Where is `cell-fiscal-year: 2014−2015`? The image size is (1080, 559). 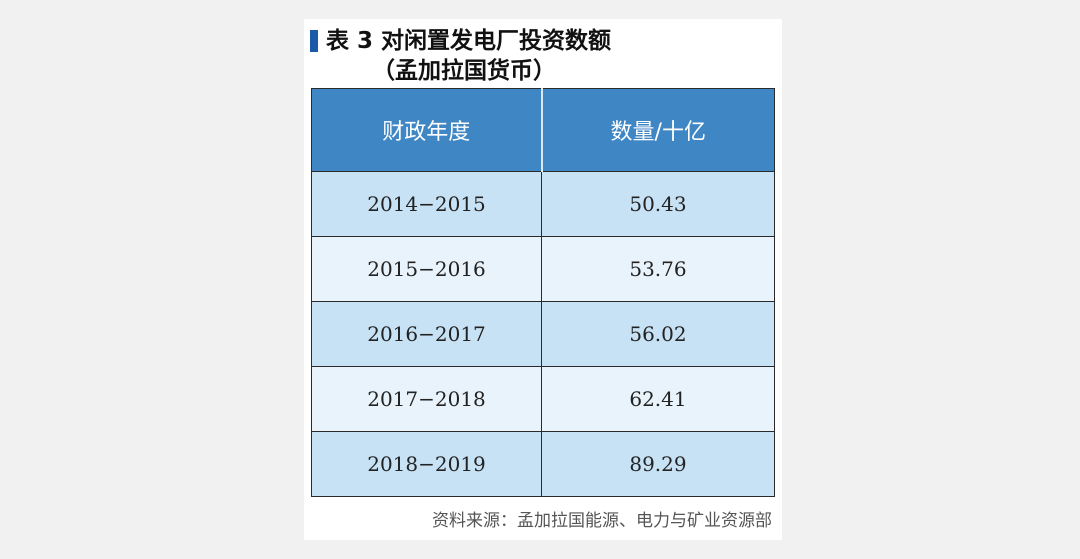
cell-fiscal-year: 2014−2015 is located at coordinates (426, 204).